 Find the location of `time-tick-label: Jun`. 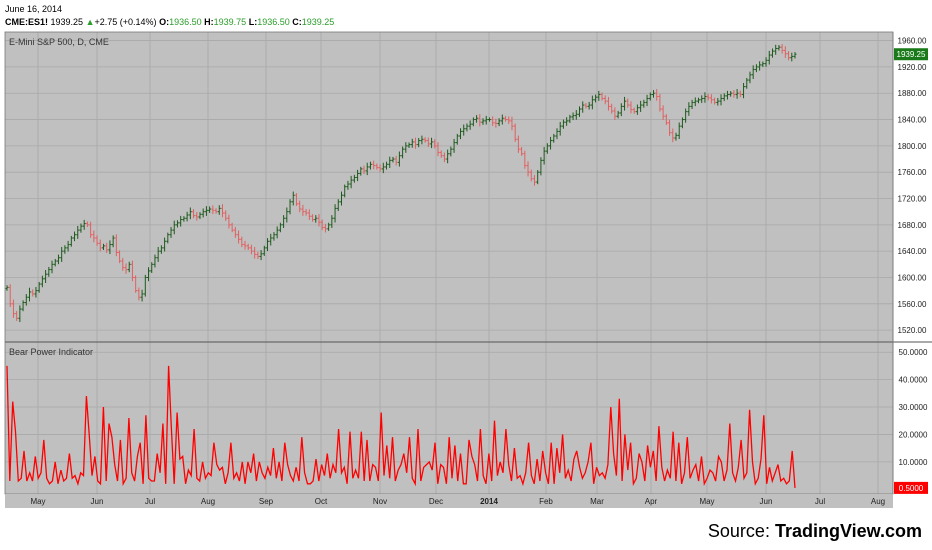

time-tick-label: Jun is located at coordinates (97, 501).